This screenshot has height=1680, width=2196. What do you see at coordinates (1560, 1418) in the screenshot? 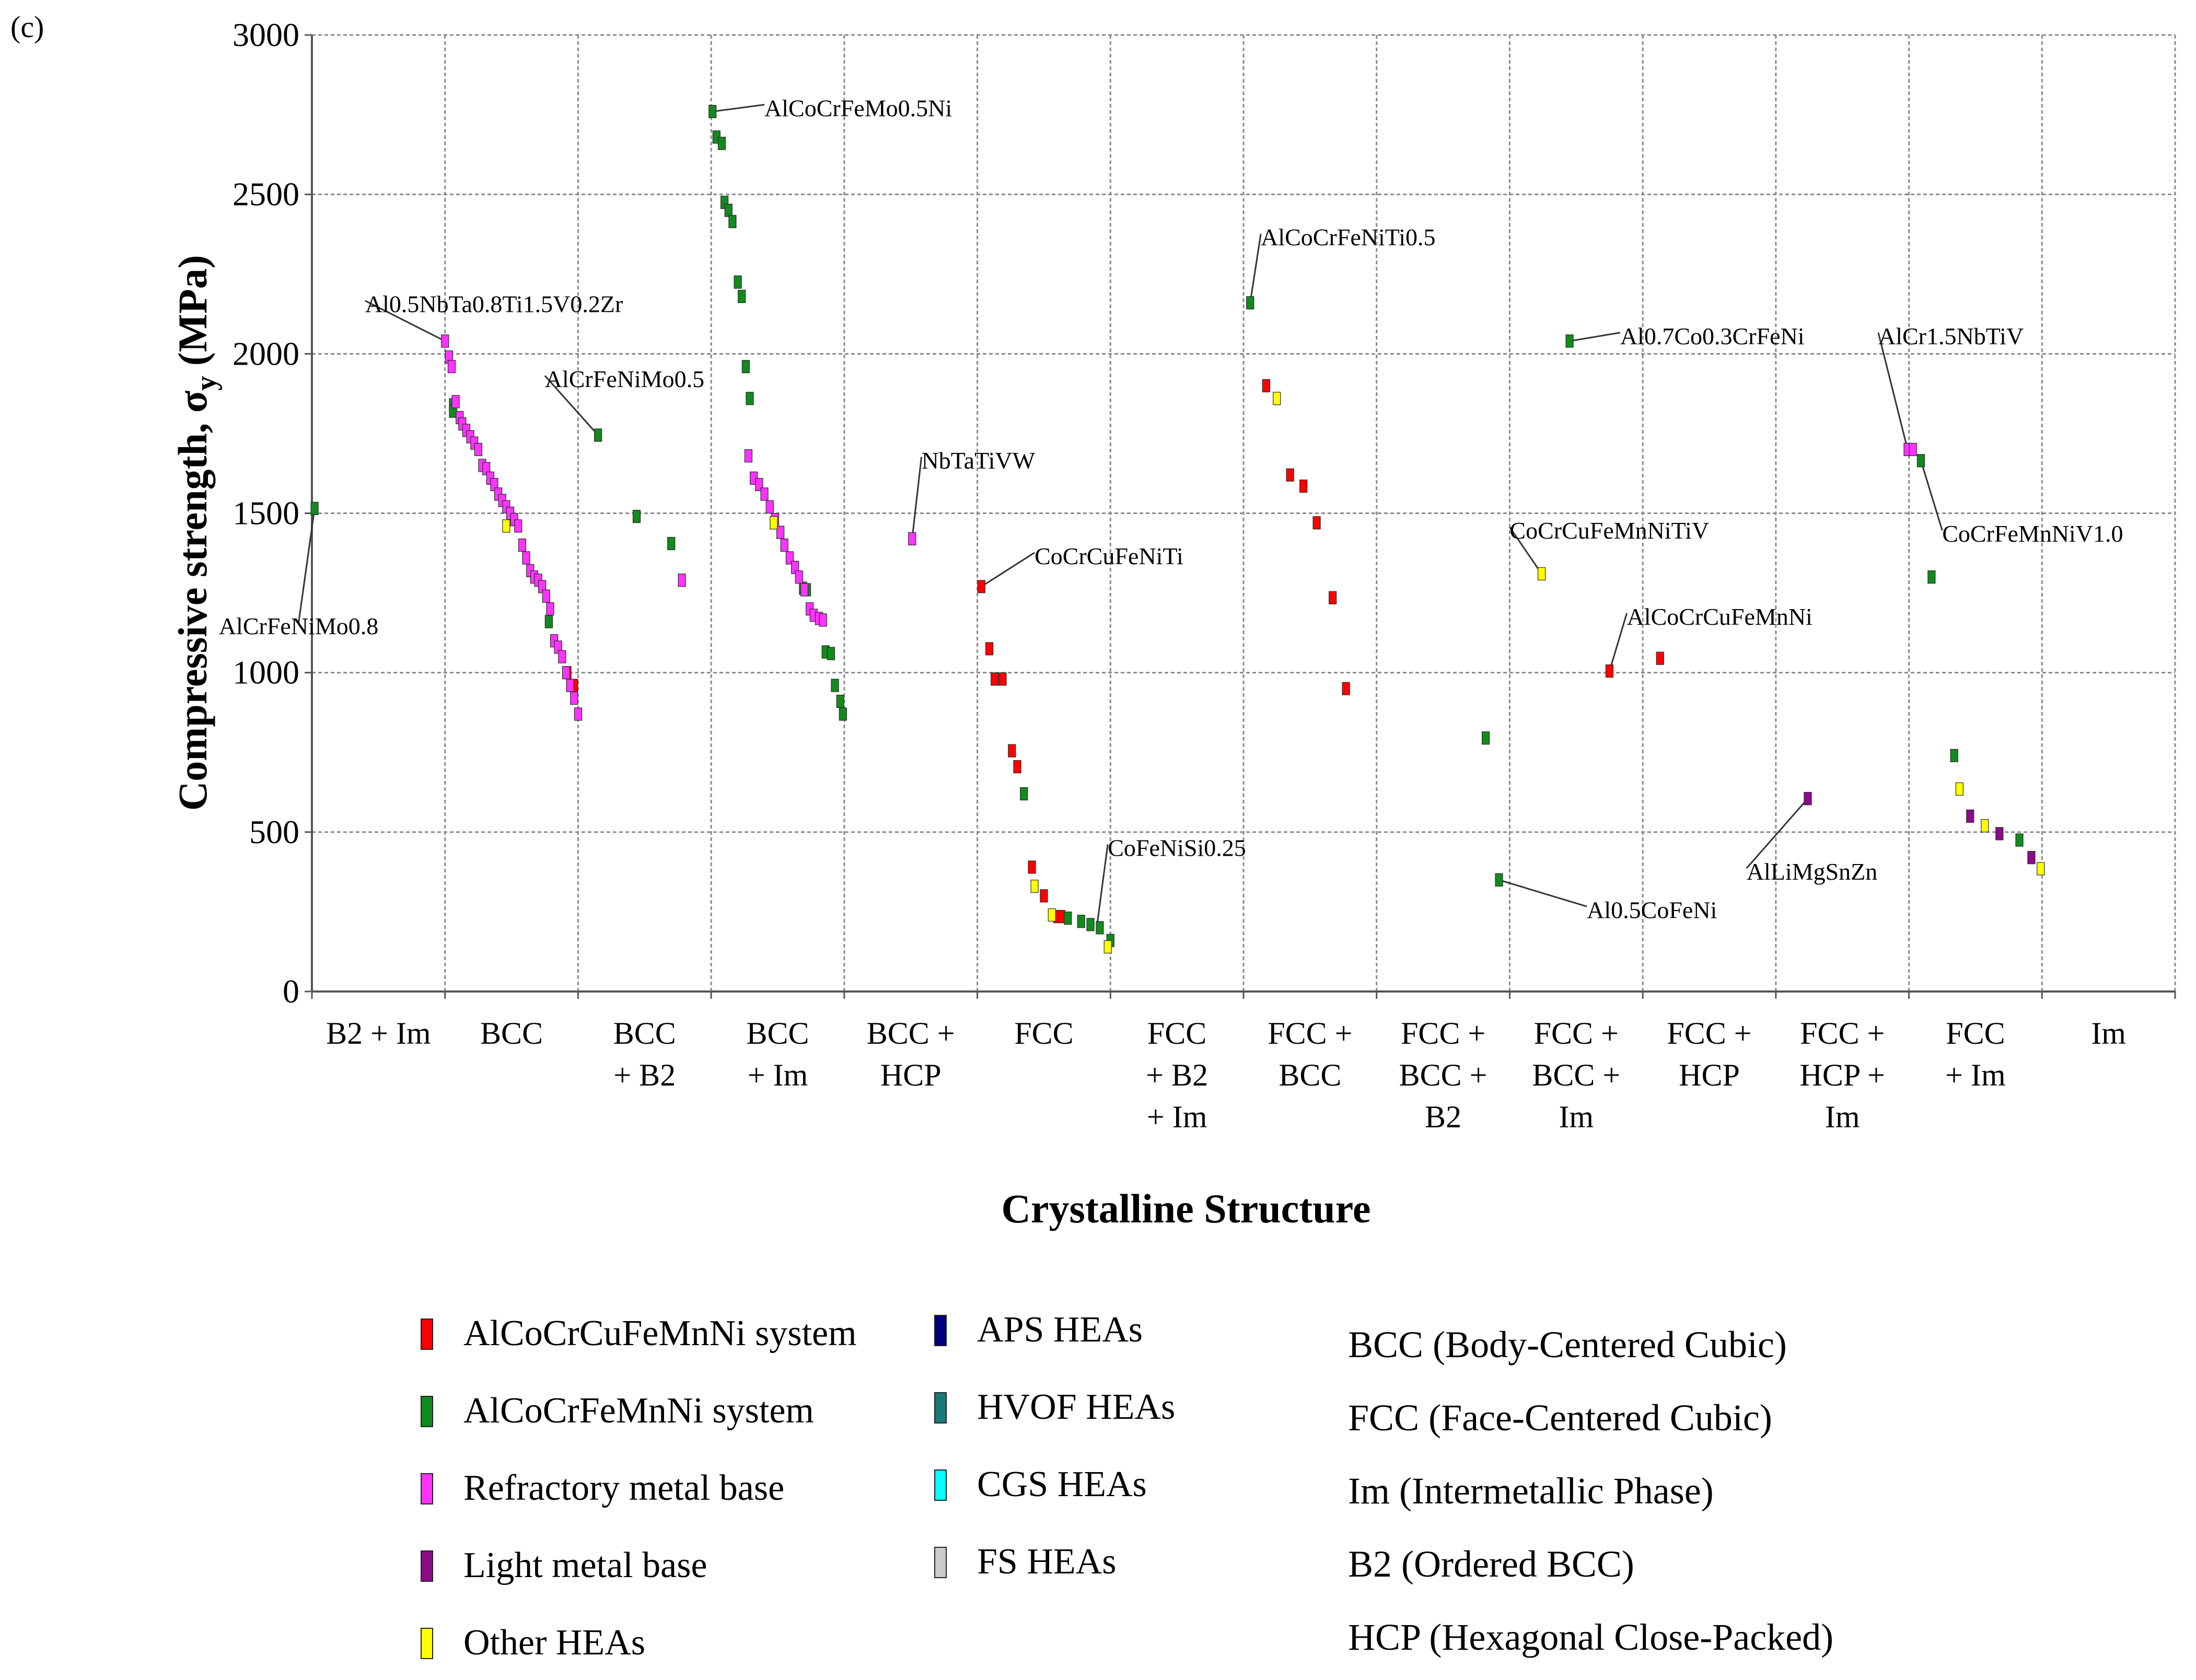
I see `abbreviation-entry: FCC (Face-Centered Cubic)` at bounding box center [1560, 1418].